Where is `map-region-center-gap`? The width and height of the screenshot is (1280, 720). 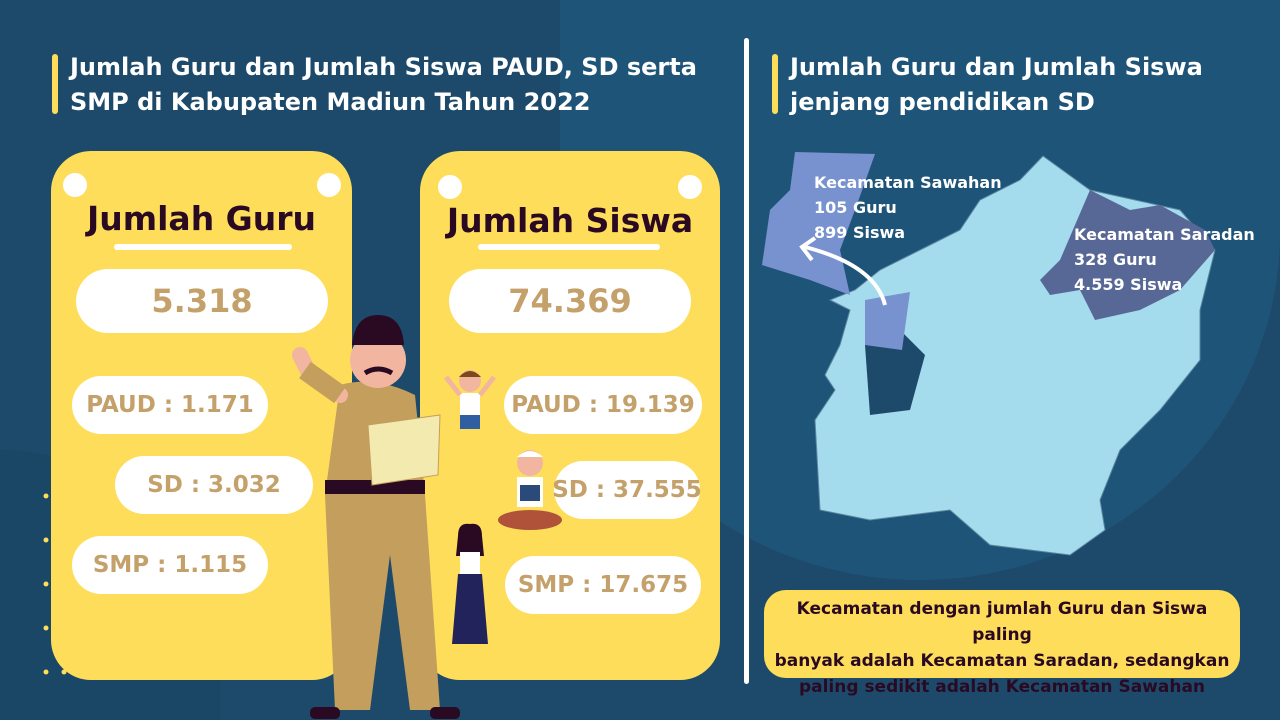 map-region-center-gap is located at coordinates (895, 372).